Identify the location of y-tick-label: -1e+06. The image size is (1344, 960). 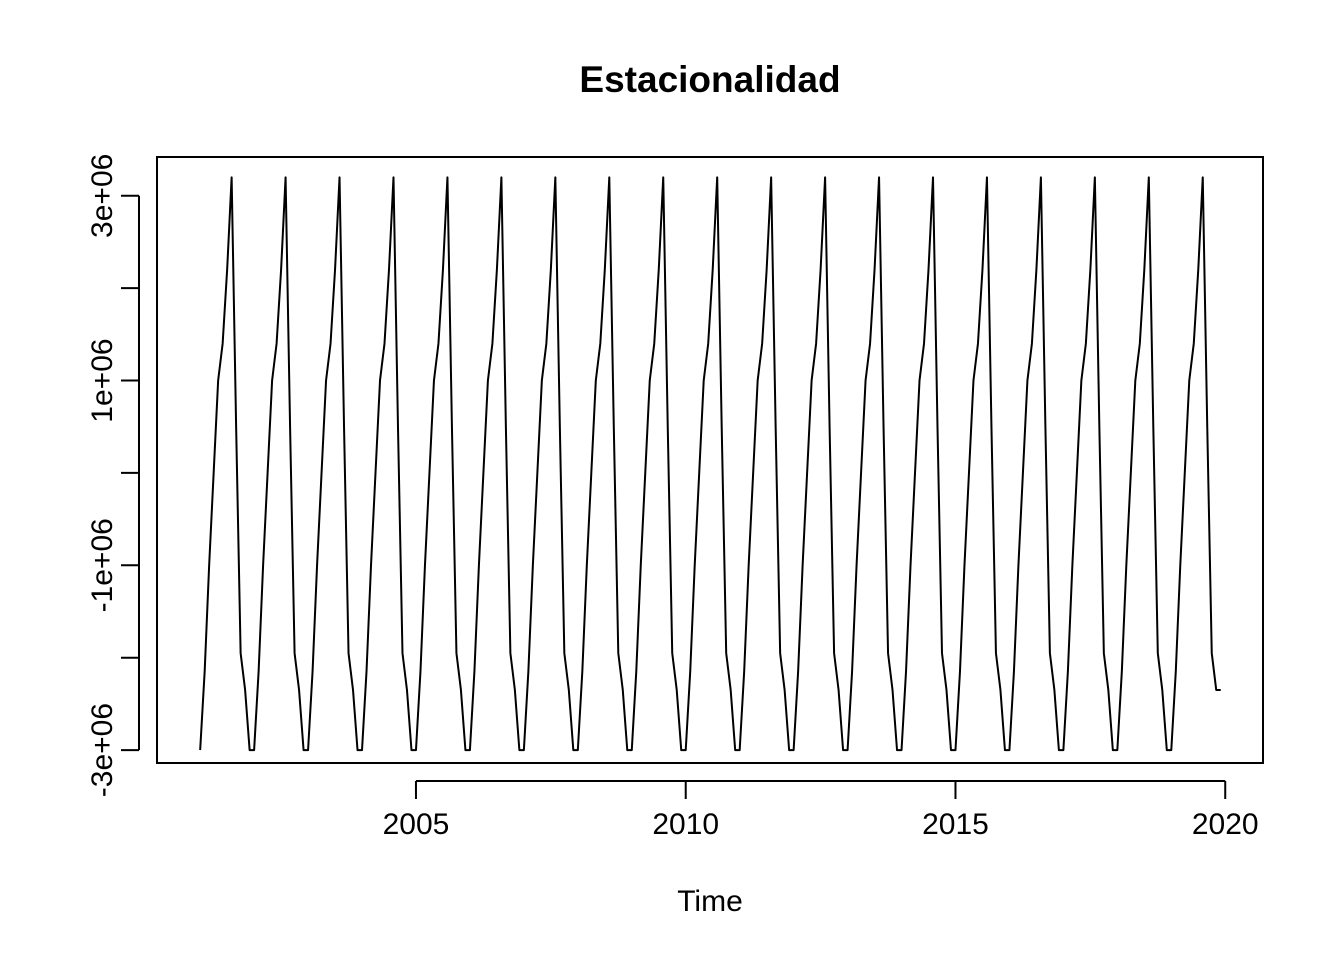
(102, 565).